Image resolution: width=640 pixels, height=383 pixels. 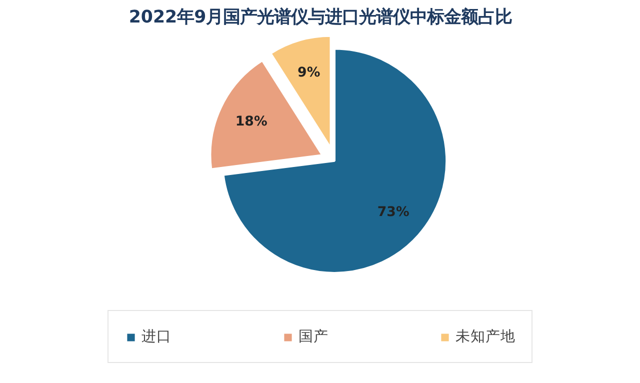 I want to click on legend-label: 国产, so click(x=313, y=336).